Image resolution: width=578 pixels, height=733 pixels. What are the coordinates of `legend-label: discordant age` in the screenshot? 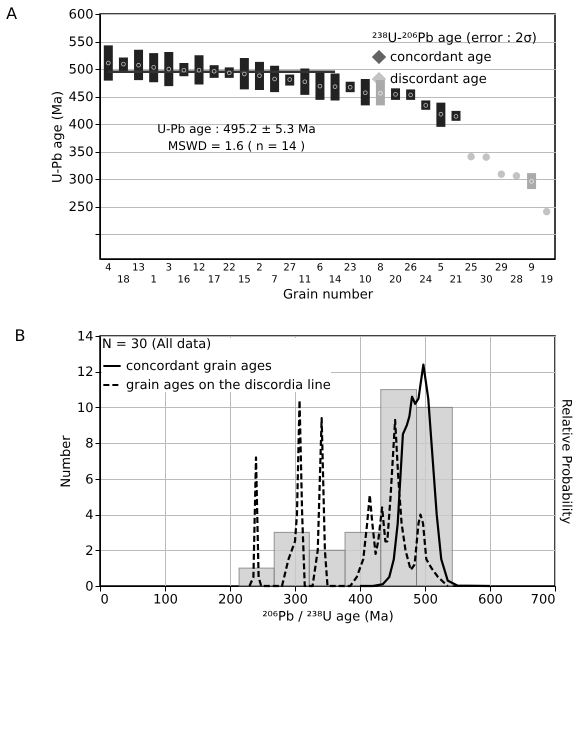 It's located at (438, 79).